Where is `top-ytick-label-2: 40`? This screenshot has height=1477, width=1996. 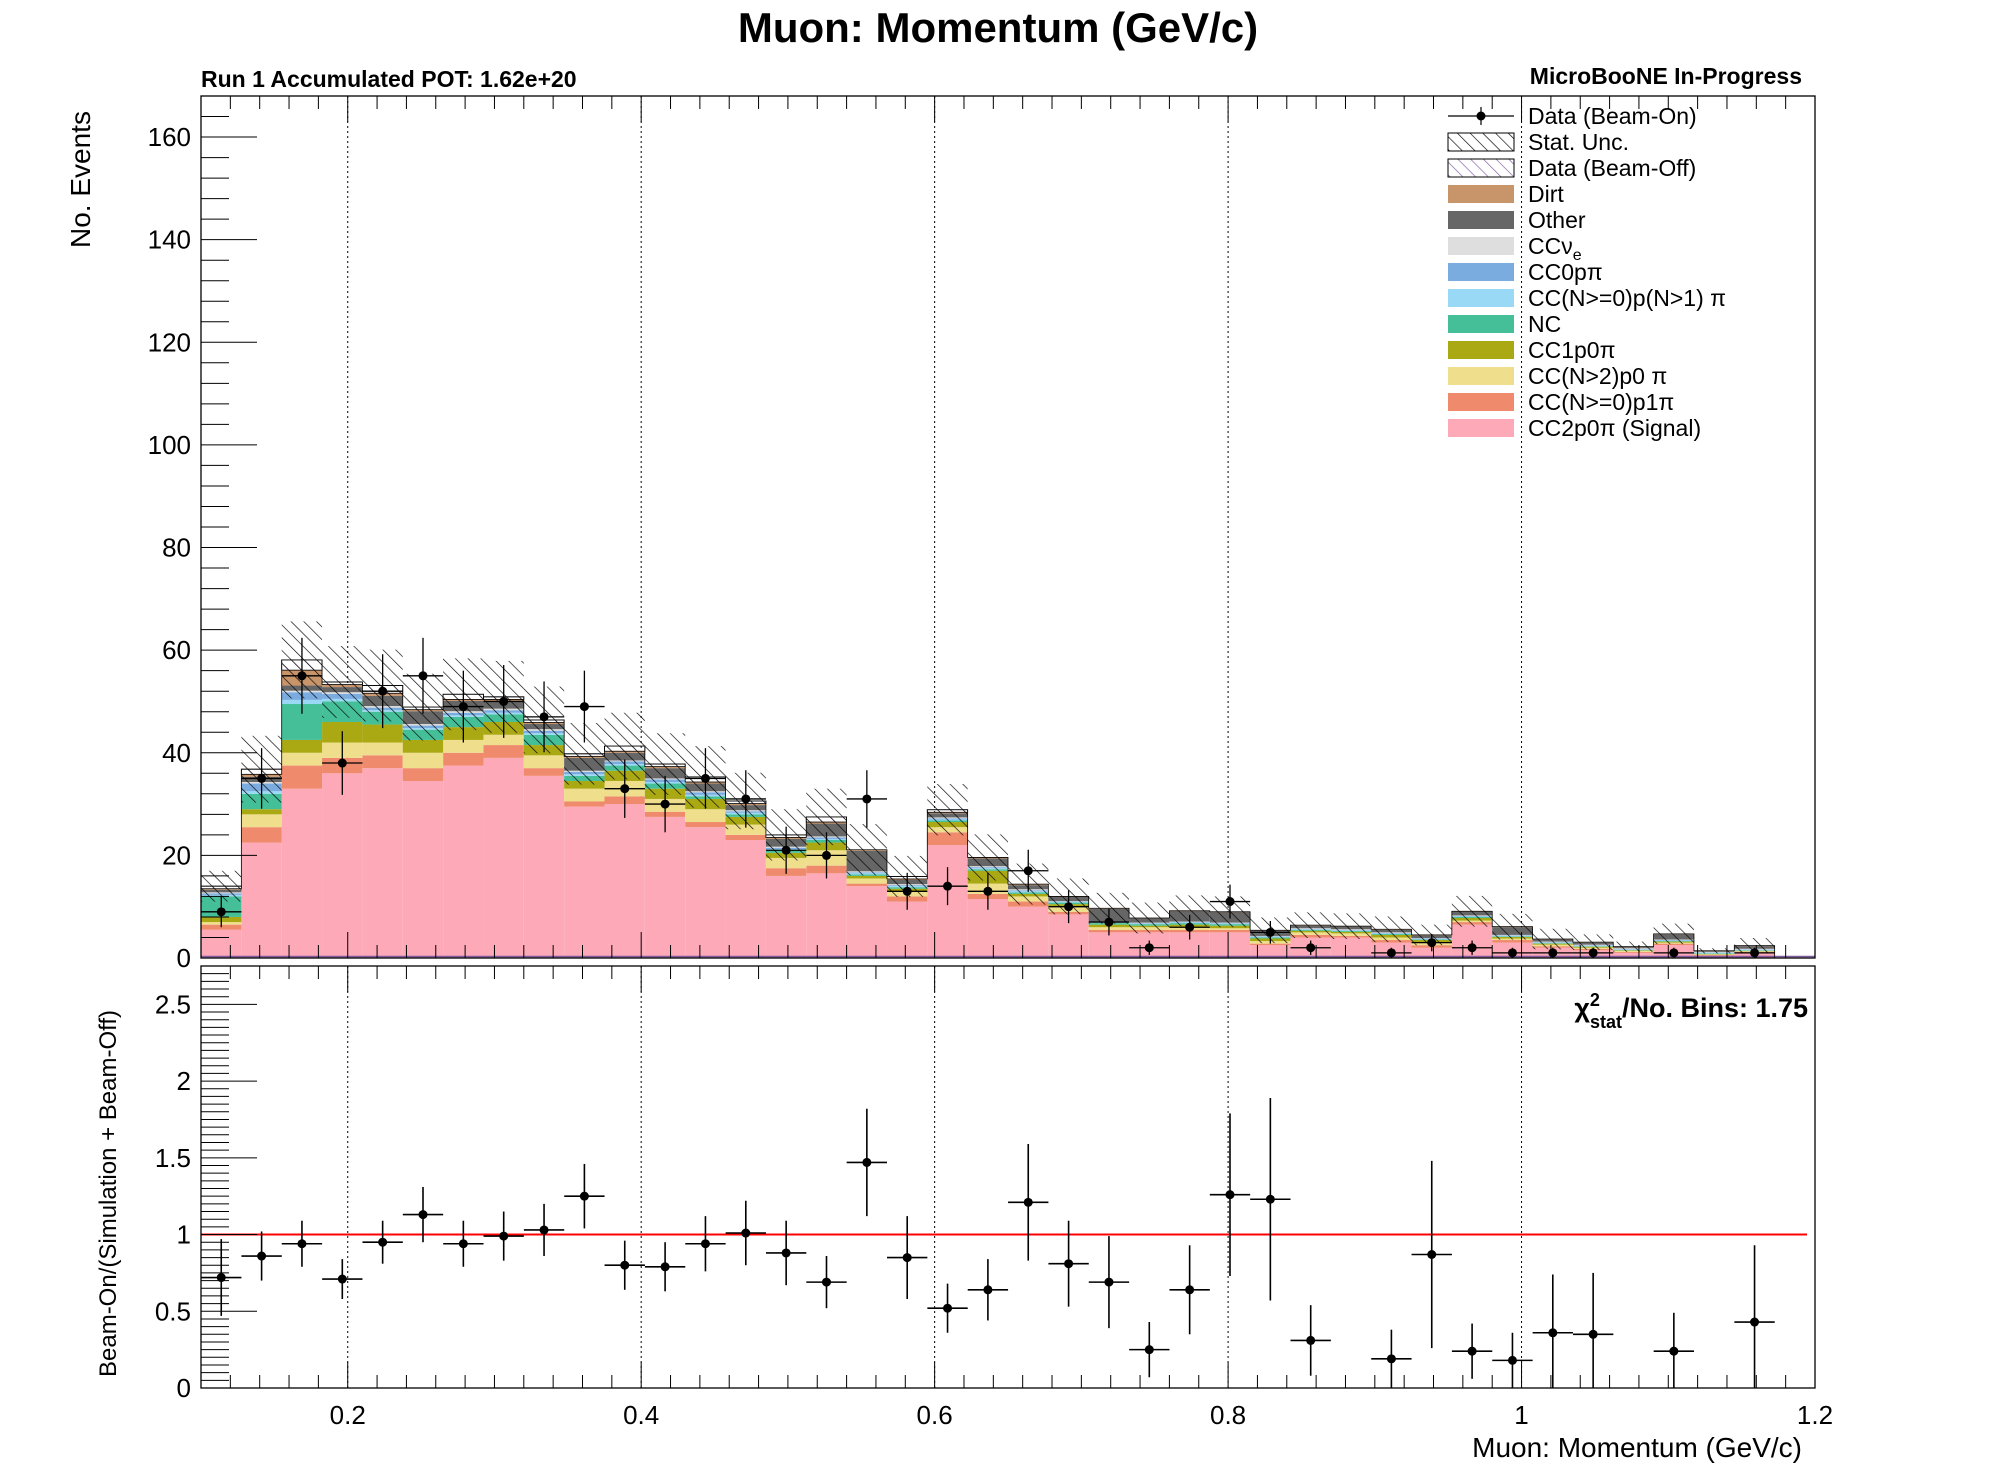
top-ytick-label-2: 40 is located at coordinates (176, 753).